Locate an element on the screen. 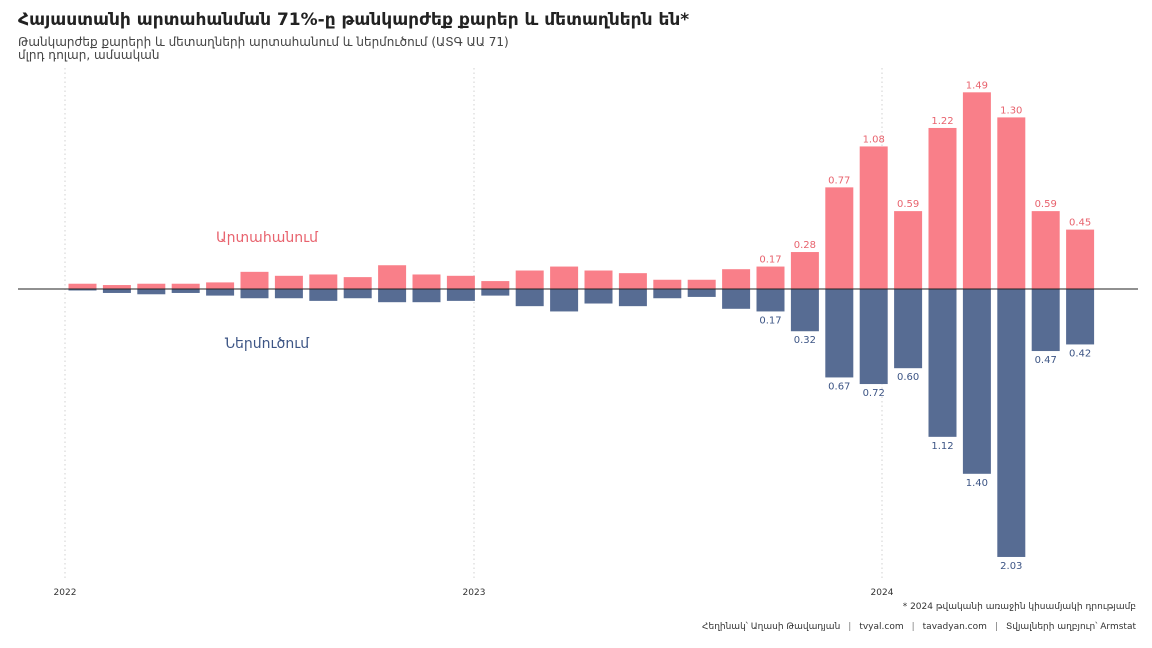 The width and height of the screenshot is (1152, 648). chart-unit: մլրդ դոլար, ամսական is located at coordinates (89, 55).